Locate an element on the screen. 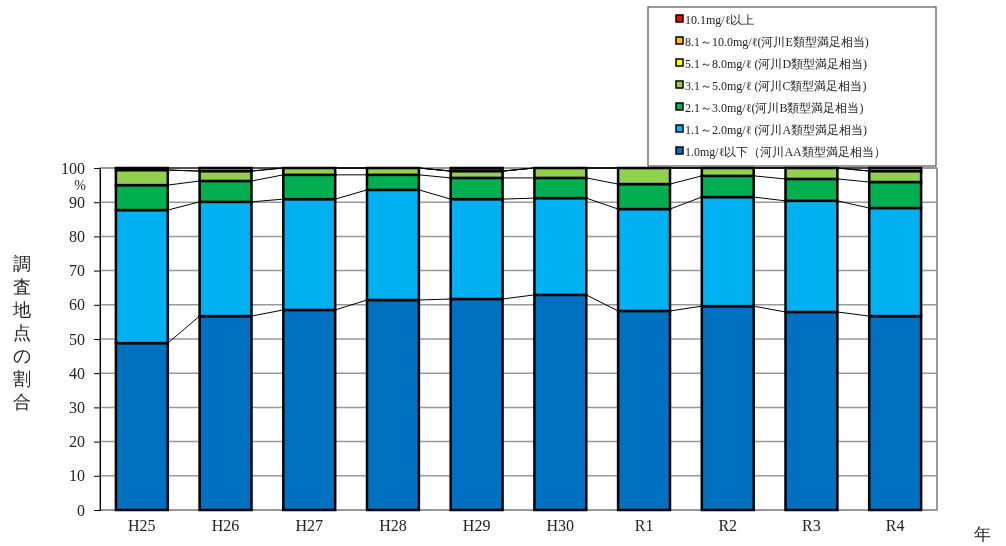 The image size is (1006, 546). y-tick-label: 80 is located at coordinates (77, 237).